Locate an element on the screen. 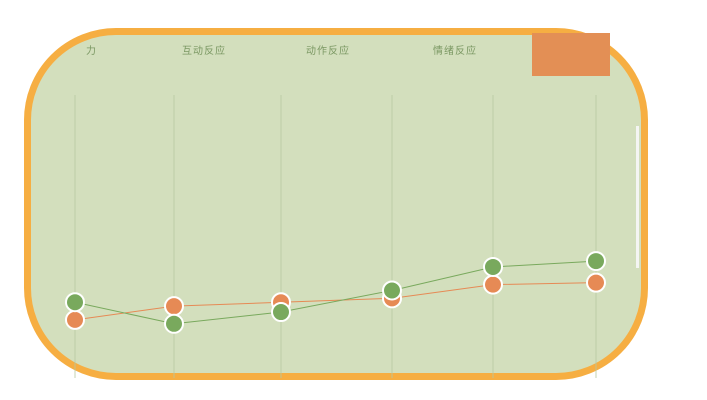 The height and width of the screenshot is (400, 707). tab-partial: 力 is located at coordinates (91, 51).